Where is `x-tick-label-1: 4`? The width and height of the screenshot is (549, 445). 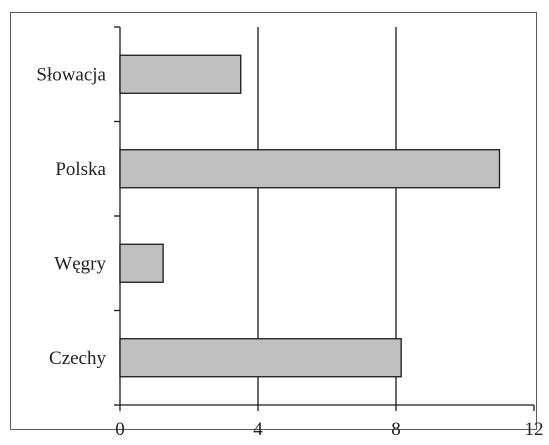
x-tick-label-1: 4 is located at coordinates (258, 429).